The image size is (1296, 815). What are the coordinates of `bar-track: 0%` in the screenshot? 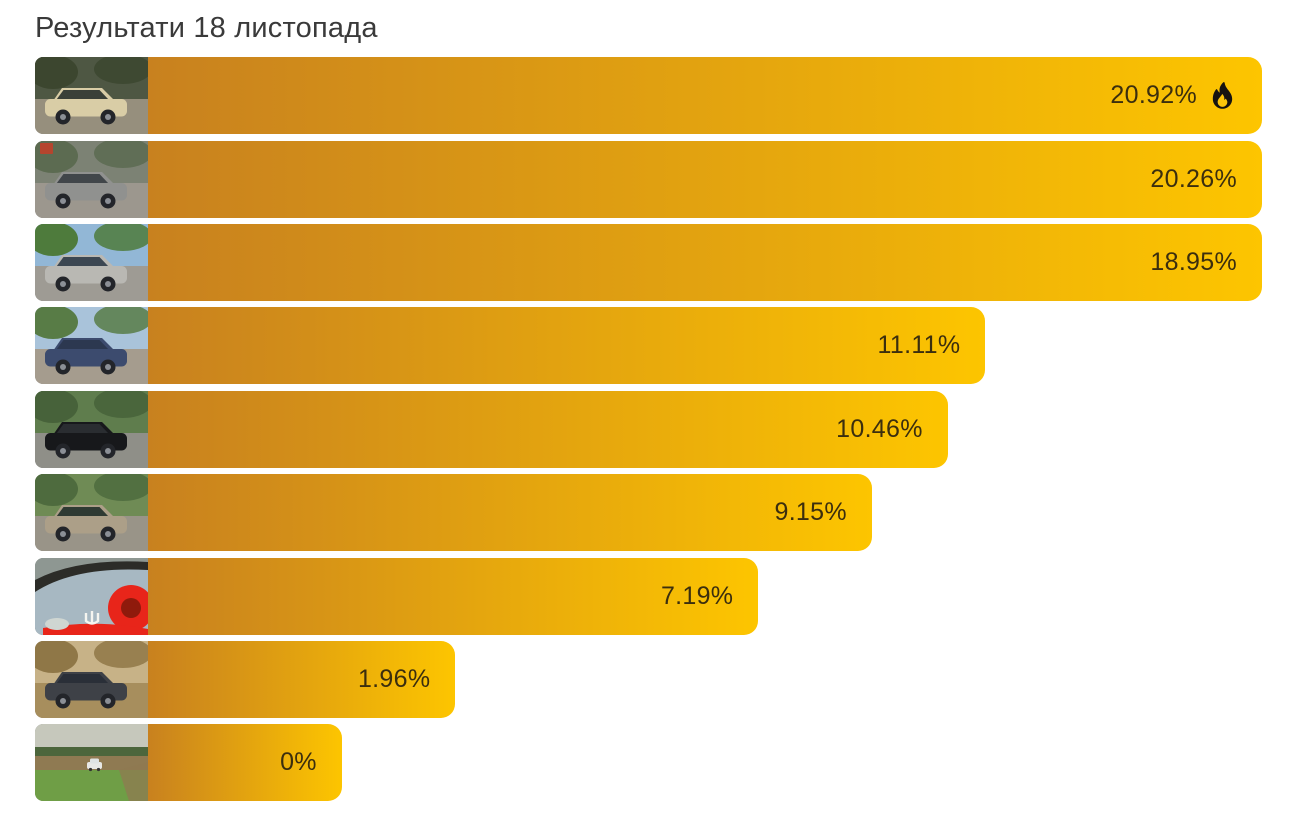 It's located at (705, 763).